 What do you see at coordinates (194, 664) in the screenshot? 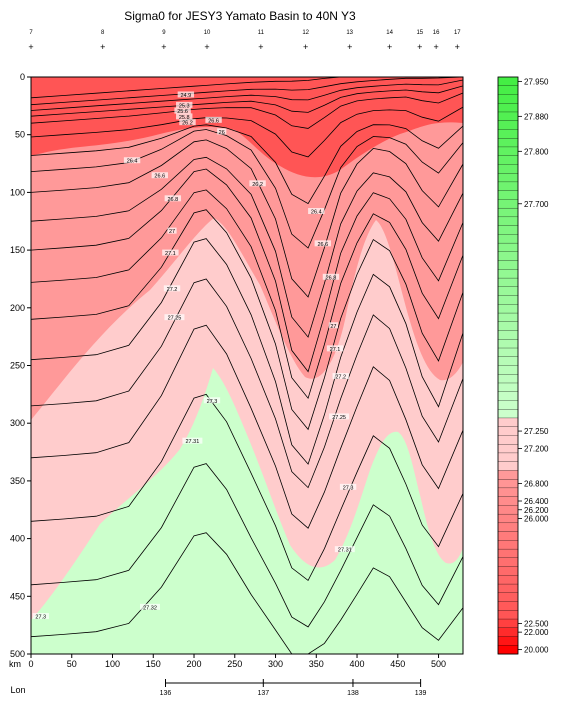
I see `x-tick-label: 200` at bounding box center [194, 664].